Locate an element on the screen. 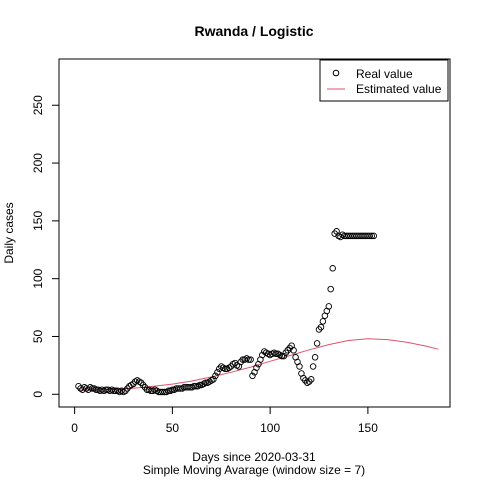  x-tick-label-50: 50 is located at coordinates (173, 428).